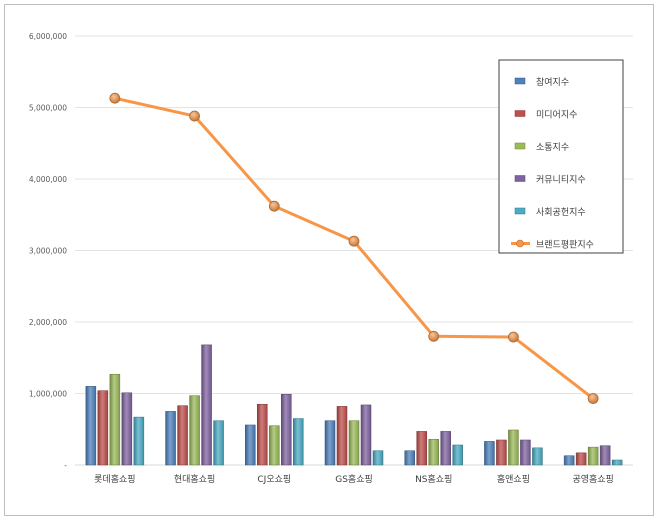 The height and width of the screenshot is (521, 660). What do you see at coordinates (286, 429) in the screenshot?
I see `bar-커뮤니티지수-CJ오쇼핑` at bounding box center [286, 429].